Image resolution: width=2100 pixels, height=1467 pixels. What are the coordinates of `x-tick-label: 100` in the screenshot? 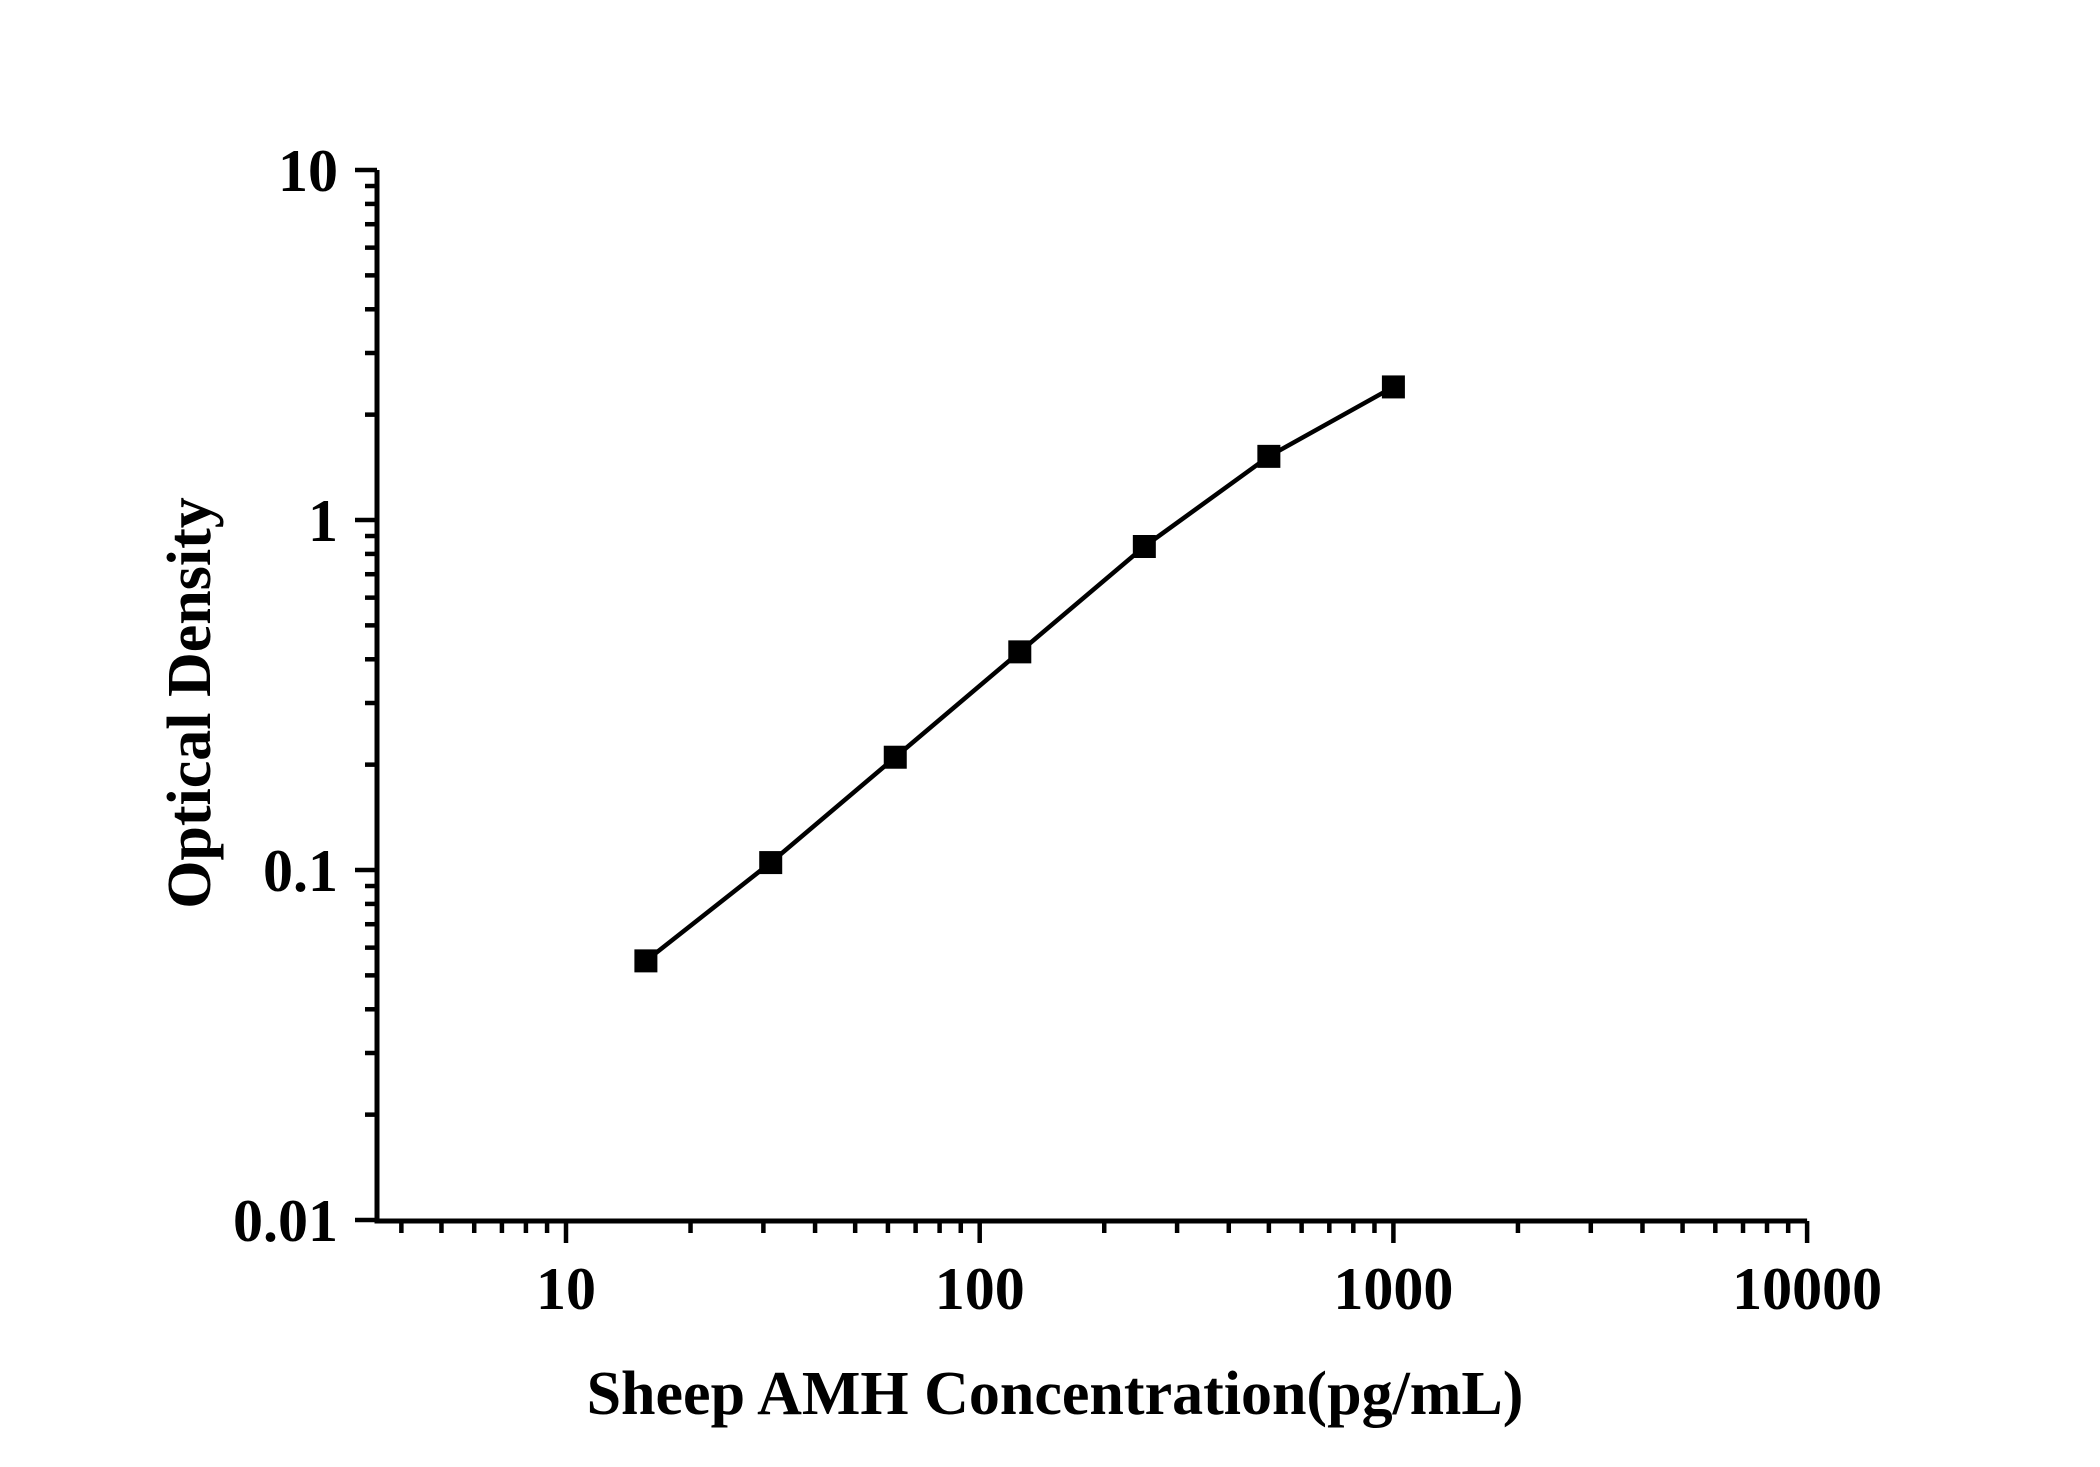 It's located at (980, 1289).